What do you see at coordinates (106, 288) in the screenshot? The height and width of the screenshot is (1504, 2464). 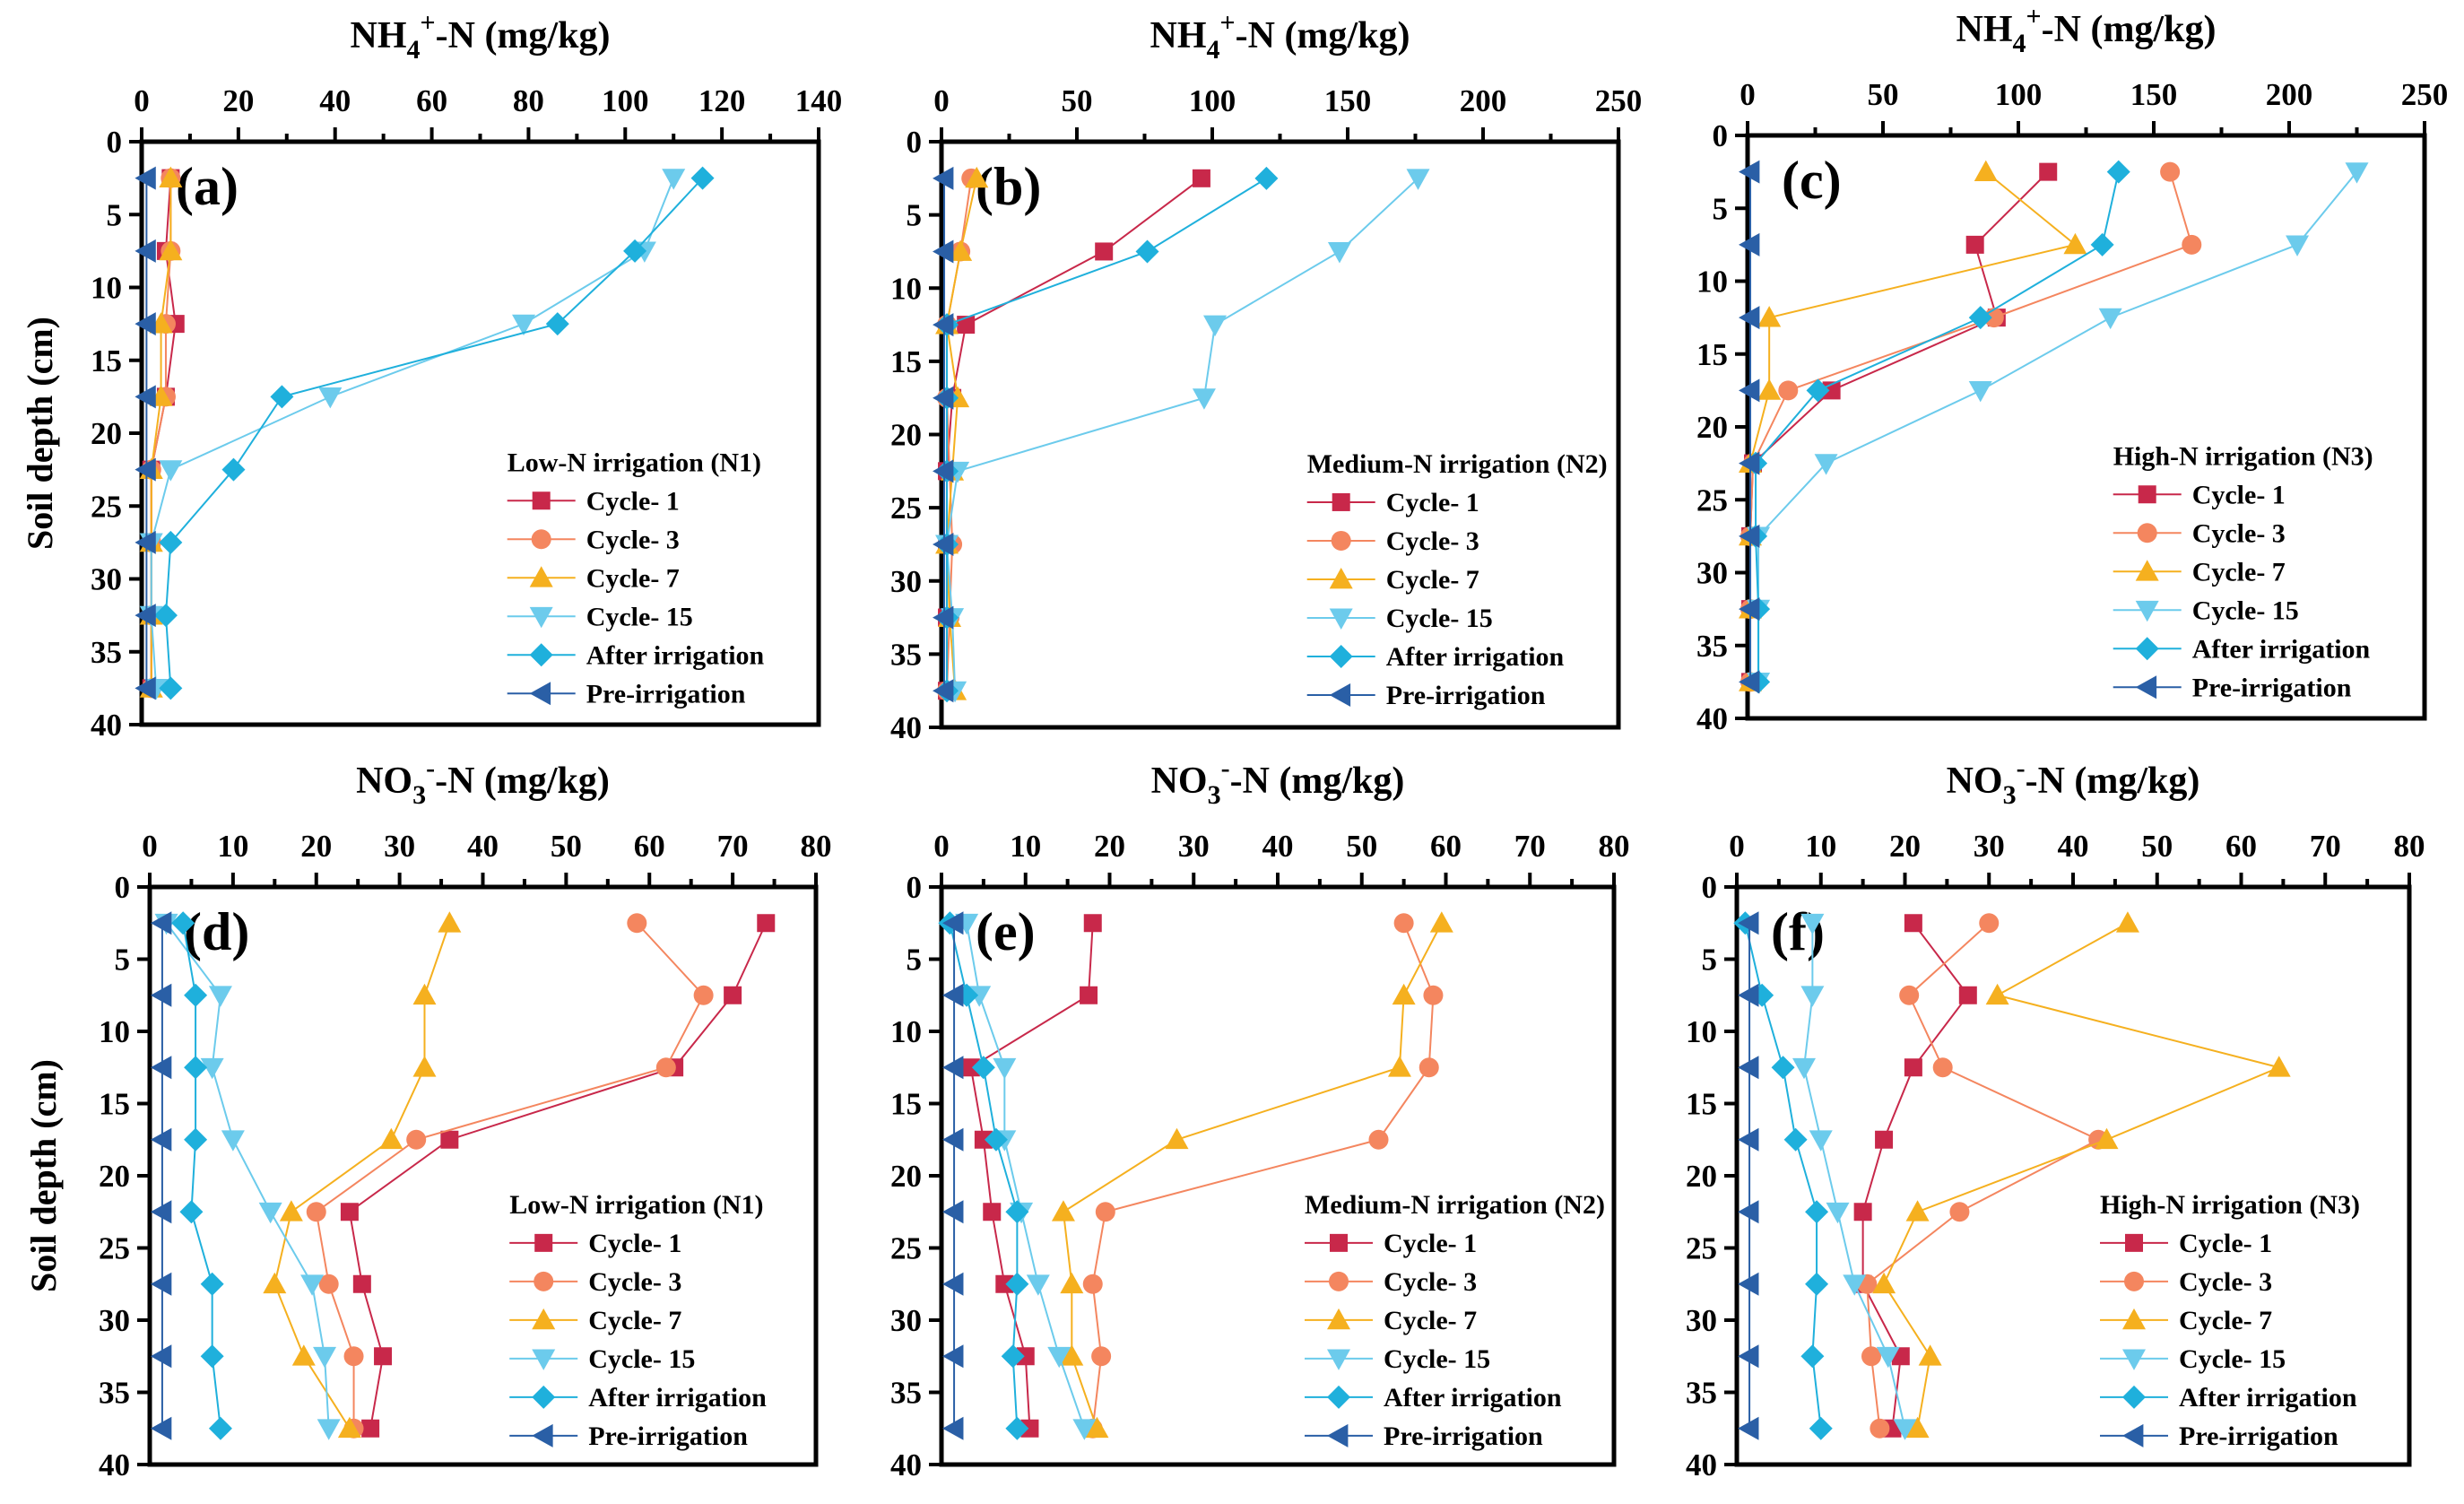 I see `y-tick-label: 10` at bounding box center [106, 288].